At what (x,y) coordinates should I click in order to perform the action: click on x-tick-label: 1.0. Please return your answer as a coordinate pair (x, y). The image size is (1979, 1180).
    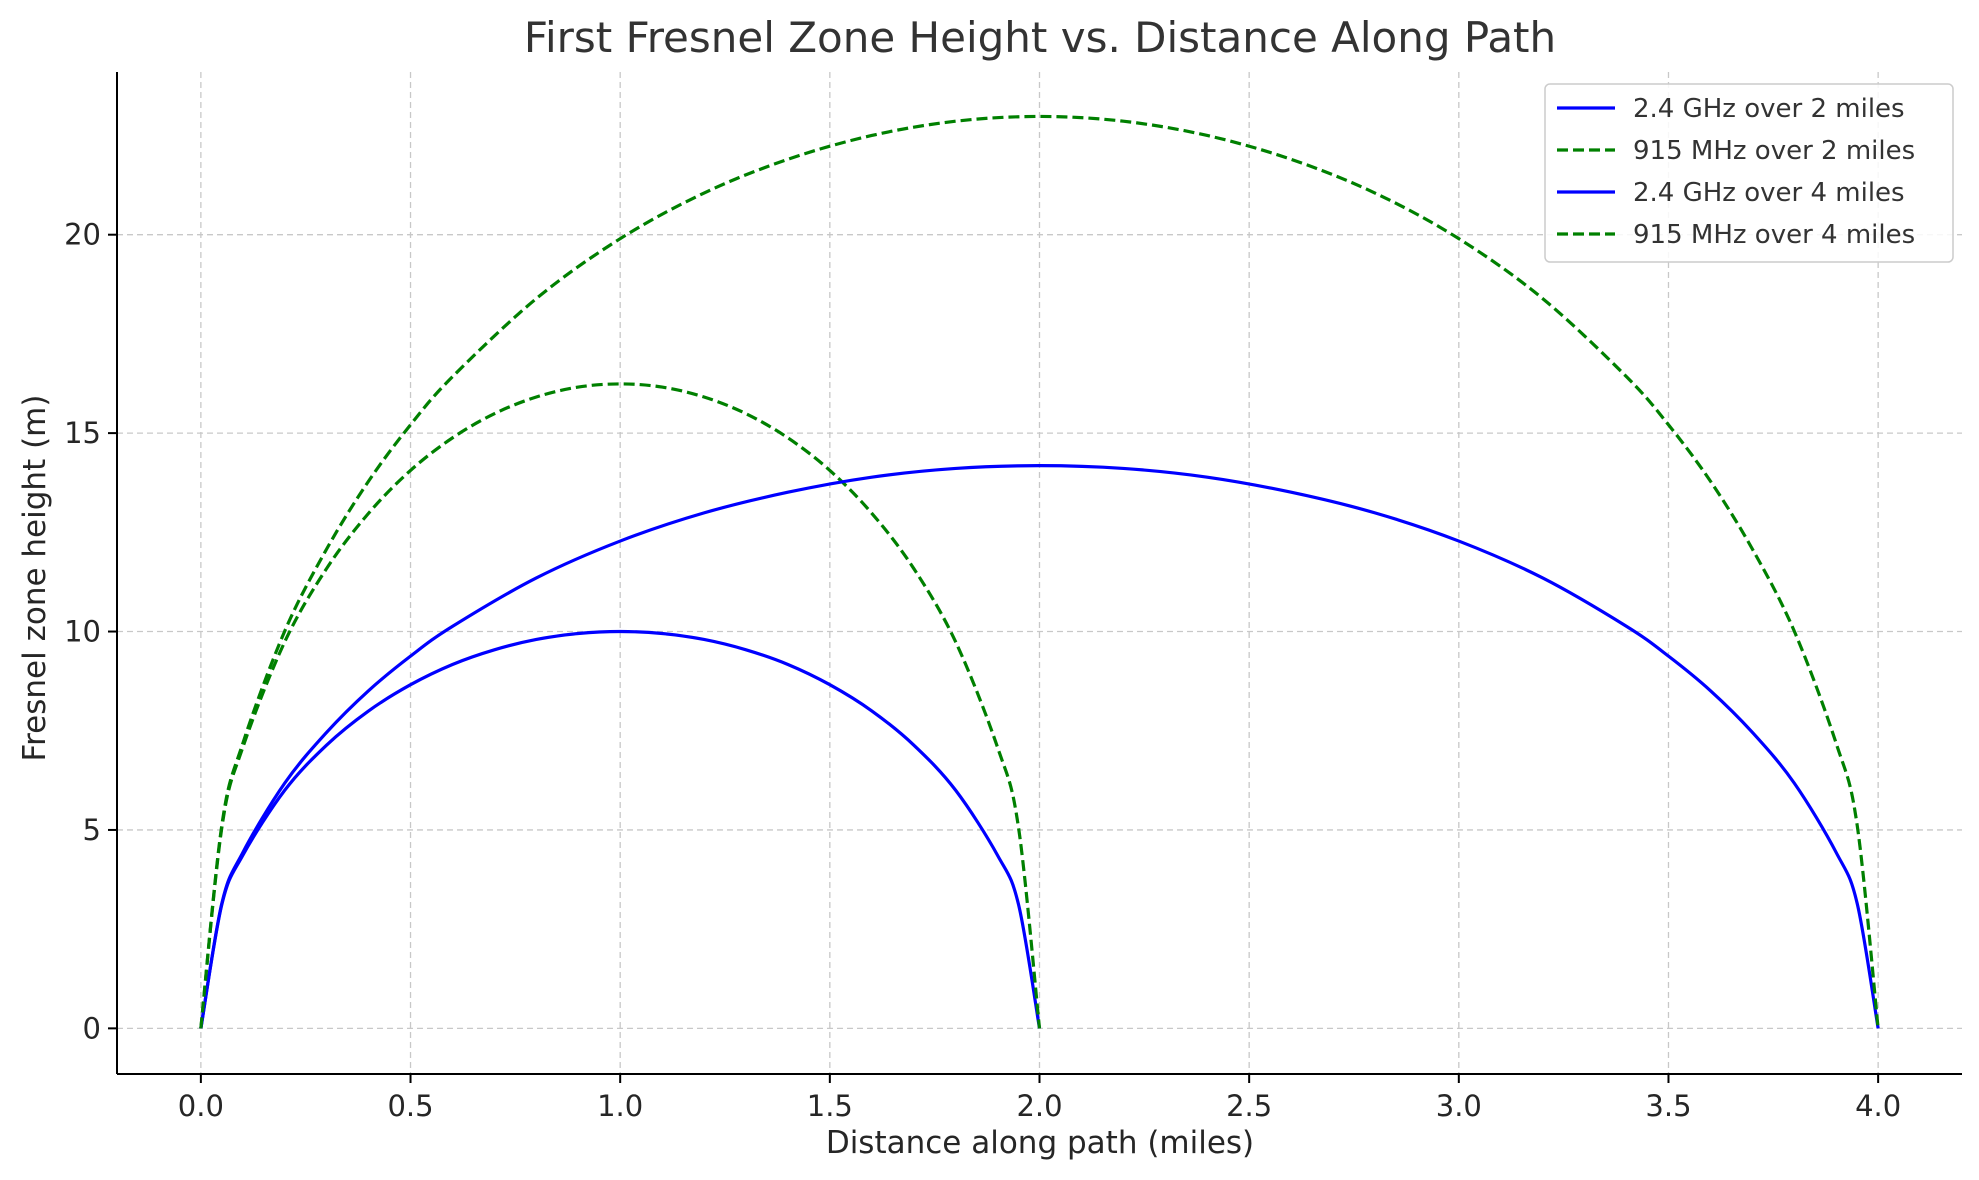
    Looking at the image, I should click on (620, 1106).